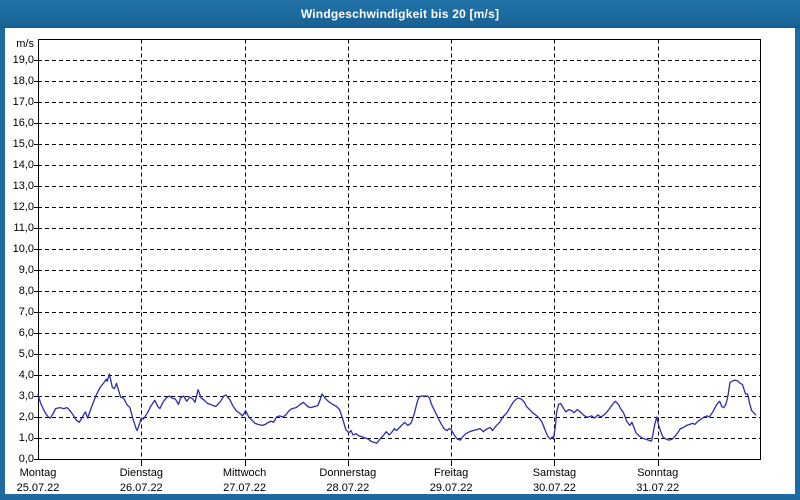 The height and width of the screenshot is (500, 800). Describe the element at coordinates (26, 437) in the screenshot. I see `y-axis-tick-label: 1,0` at that location.